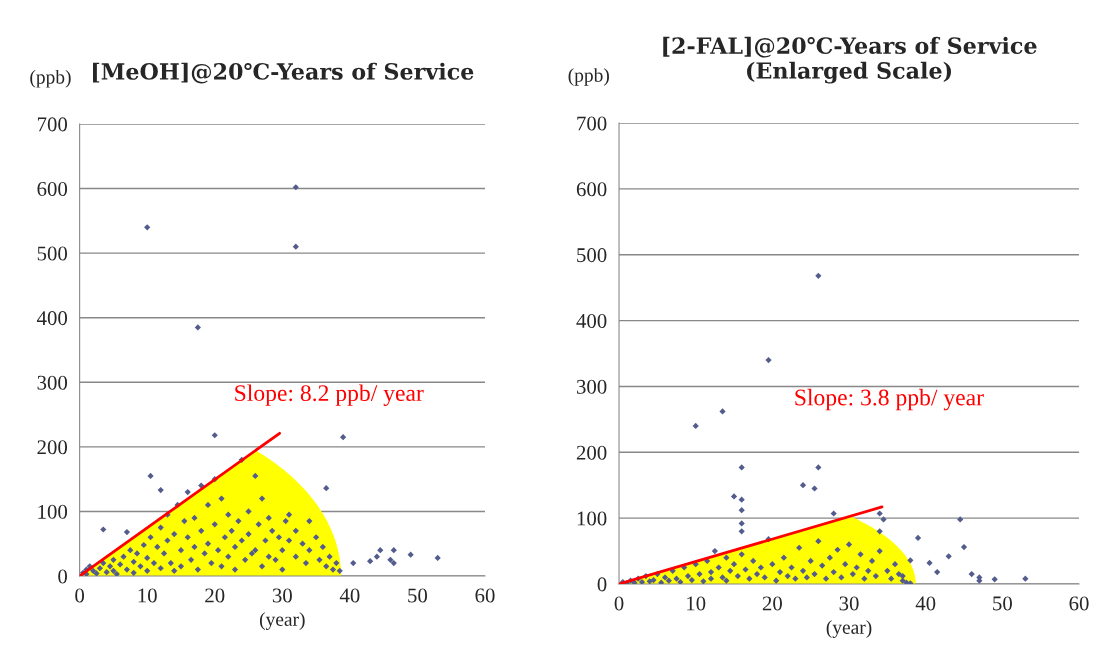 Image resolution: width=1106 pixels, height=658 pixels. Describe the element at coordinates (329, 395) in the screenshot. I see `annotation: Slope: 8.2 ppb/ year` at that location.